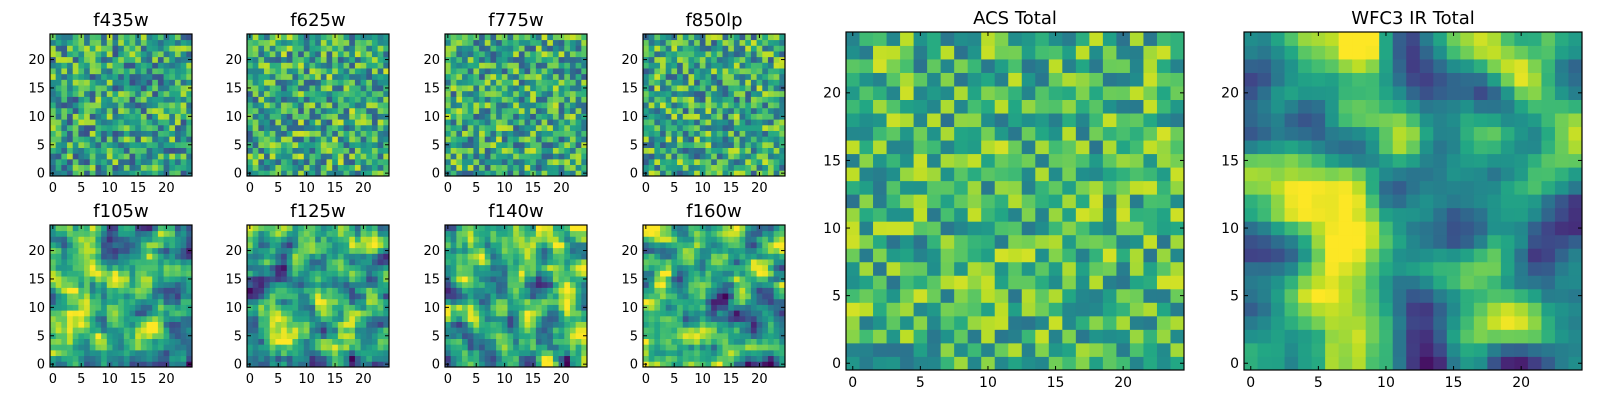 The height and width of the screenshot is (400, 1600). What do you see at coordinates (646, 188) in the screenshot?
I see `x-tick-label: 0` at bounding box center [646, 188].